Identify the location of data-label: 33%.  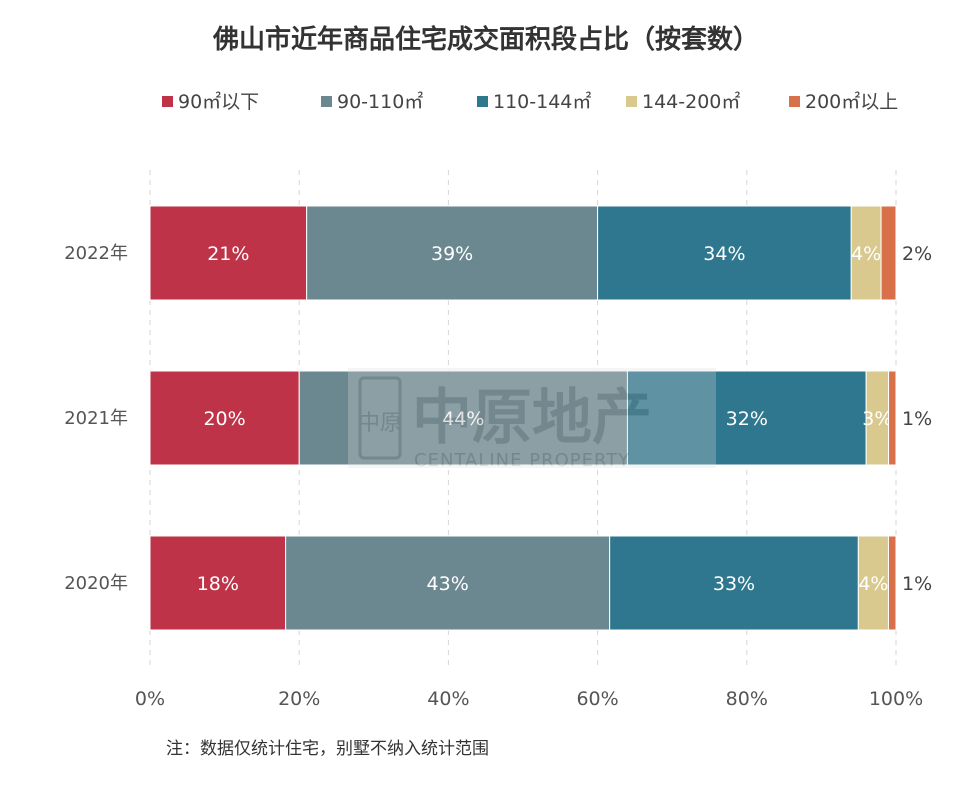
(734, 584).